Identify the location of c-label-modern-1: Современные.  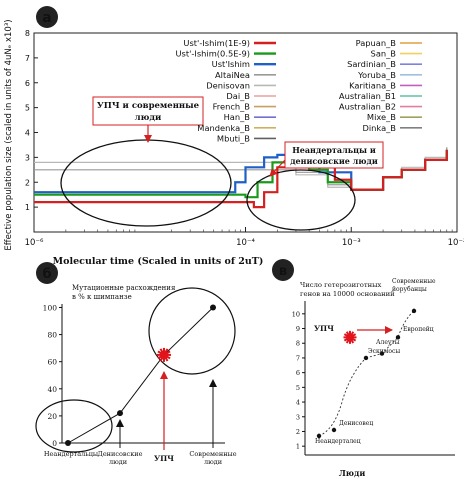
(414, 281).